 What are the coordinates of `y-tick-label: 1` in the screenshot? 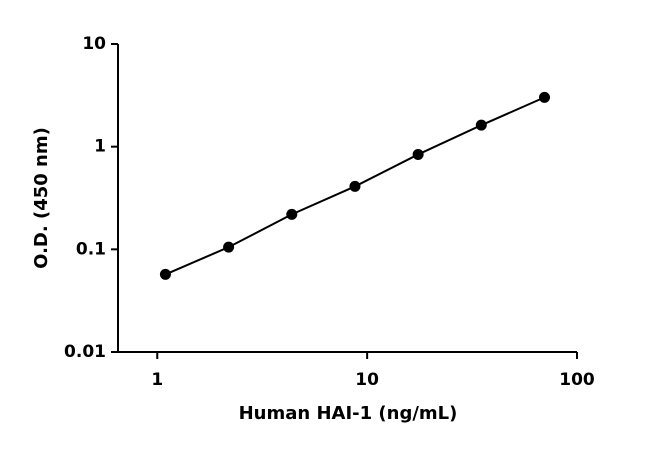 It's located at (100, 147).